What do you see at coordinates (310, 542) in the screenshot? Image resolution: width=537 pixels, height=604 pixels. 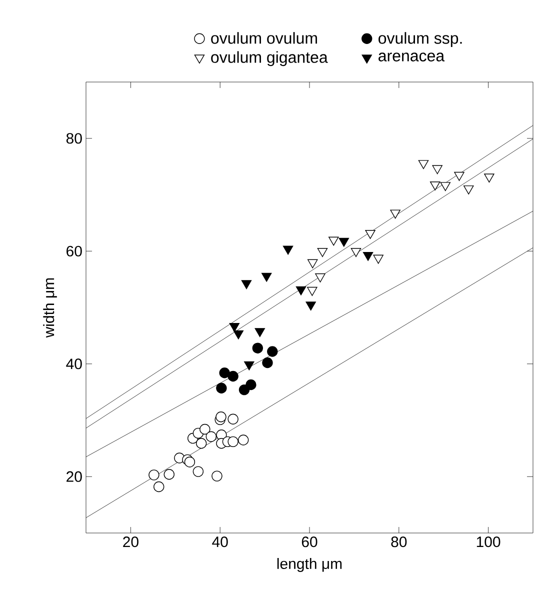 I see `x-tick-label: 60` at bounding box center [310, 542].